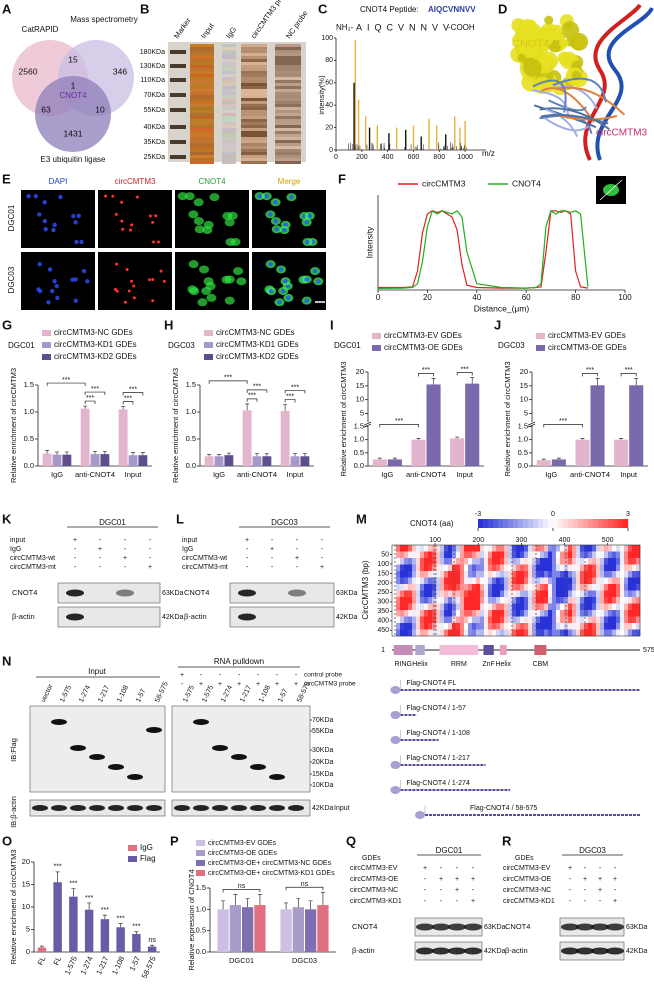  What do you see at coordinates (323, 720) in the screenshot?
I see `size-label: 70KDa` at bounding box center [323, 720].